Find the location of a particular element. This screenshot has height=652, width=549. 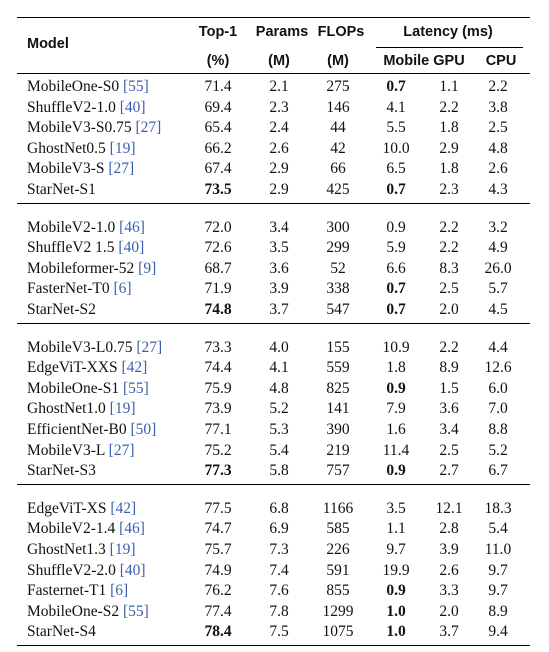

params-cell: 5.3 is located at coordinates (279, 429).